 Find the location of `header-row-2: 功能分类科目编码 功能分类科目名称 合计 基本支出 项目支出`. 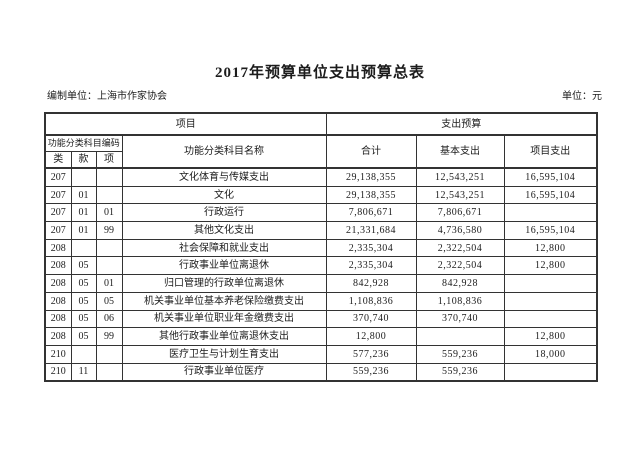

header-row-2: 功能分类科目编码 功能分类科目名称 合计 基本支出 项目支出 is located at coordinates (321, 151).